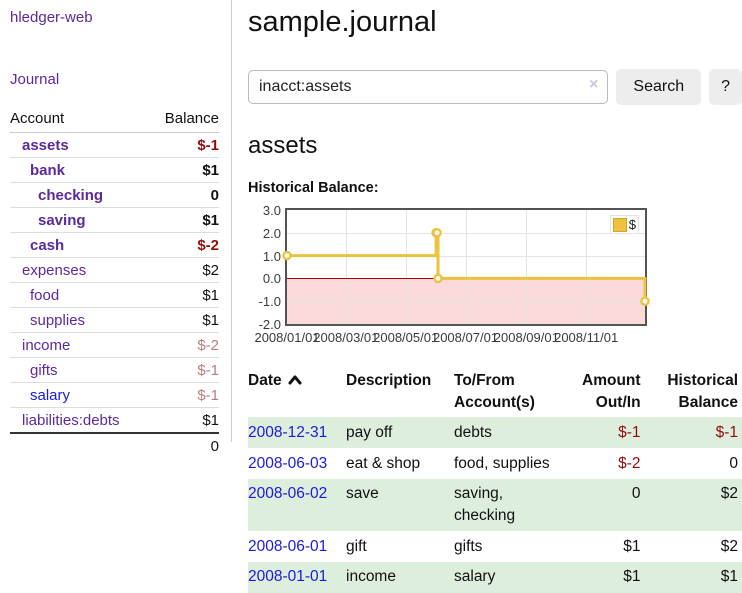 The width and height of the screenshot is (742, 593). Describe the element at coordinates (184, 270) in the screenshot. I see `account-balance: $2` at that location.